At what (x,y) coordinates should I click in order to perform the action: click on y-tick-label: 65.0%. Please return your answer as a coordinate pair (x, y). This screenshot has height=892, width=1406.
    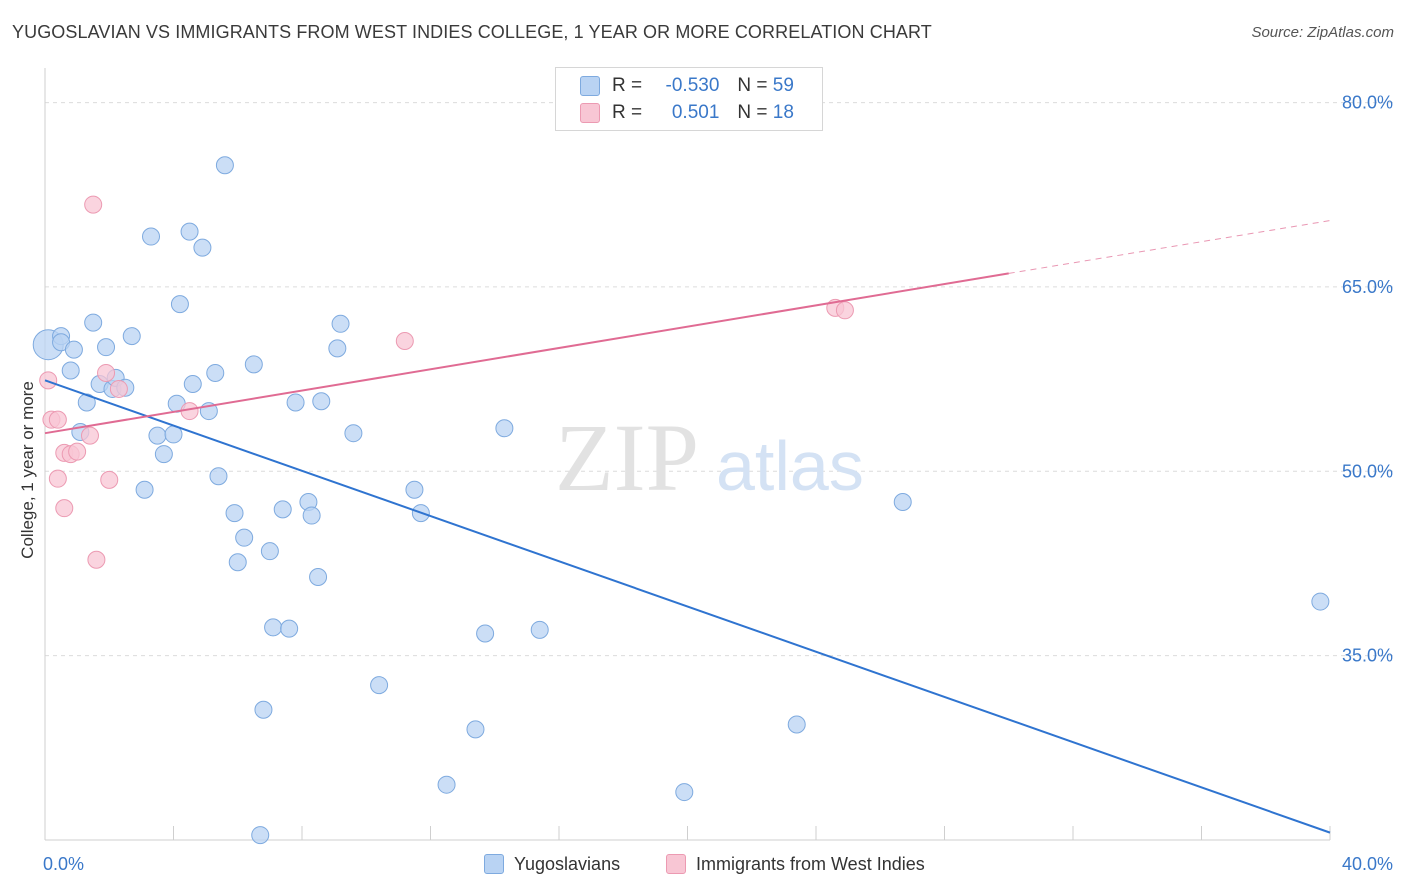
    Looking at the image, I should click on (1367, 287).